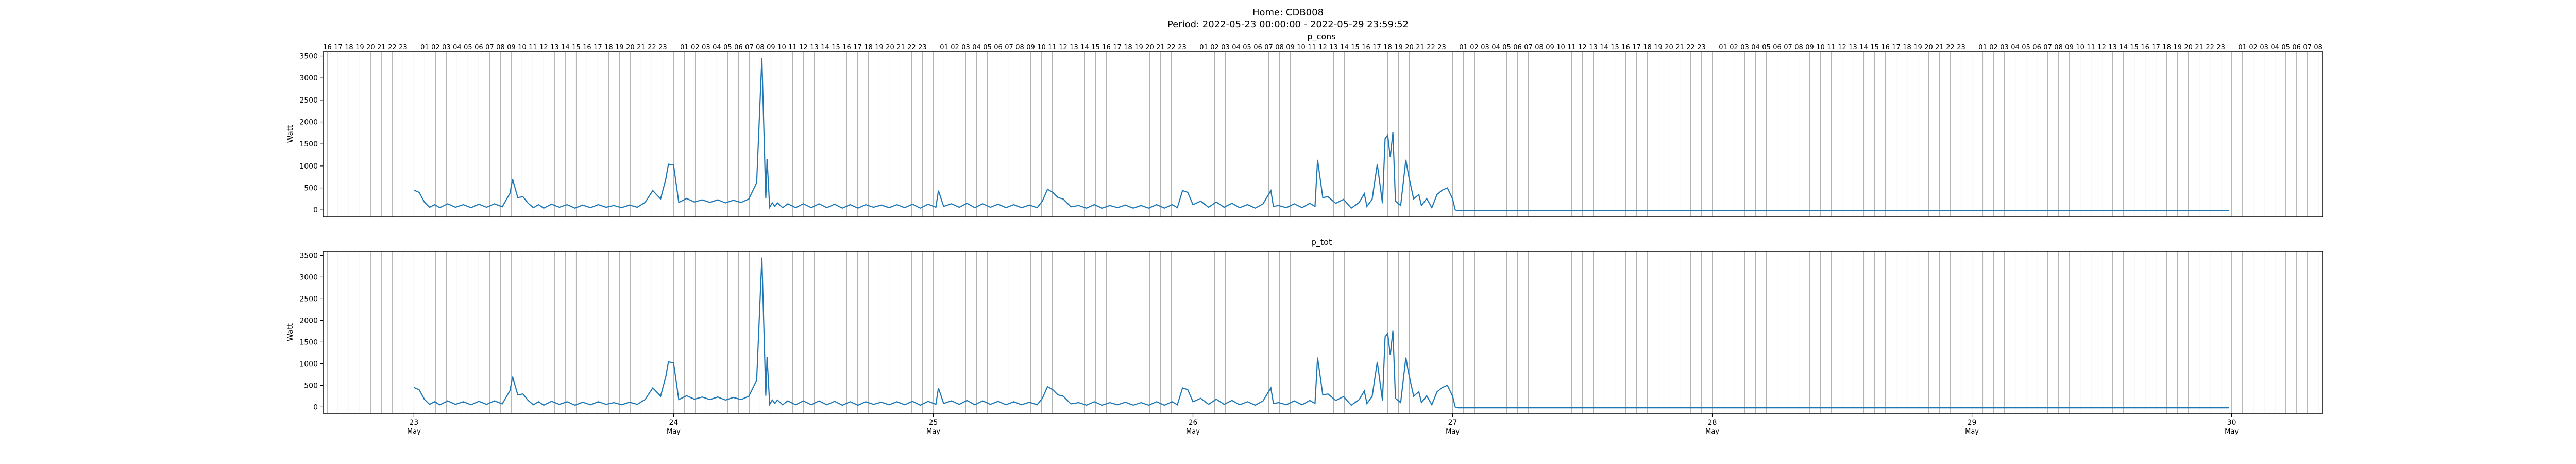  Describe the element at coordinates (457, 48) in the screenshot. I see `hour-label: 04` at that location.